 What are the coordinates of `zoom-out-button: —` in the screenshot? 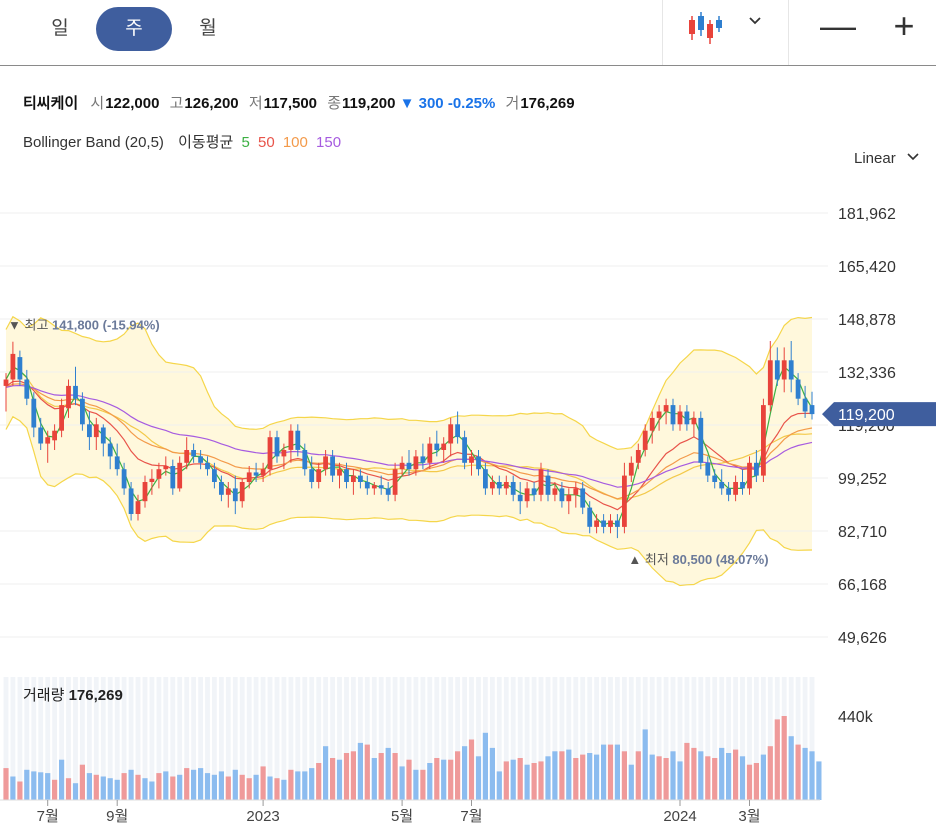 It's located at (838, 25).